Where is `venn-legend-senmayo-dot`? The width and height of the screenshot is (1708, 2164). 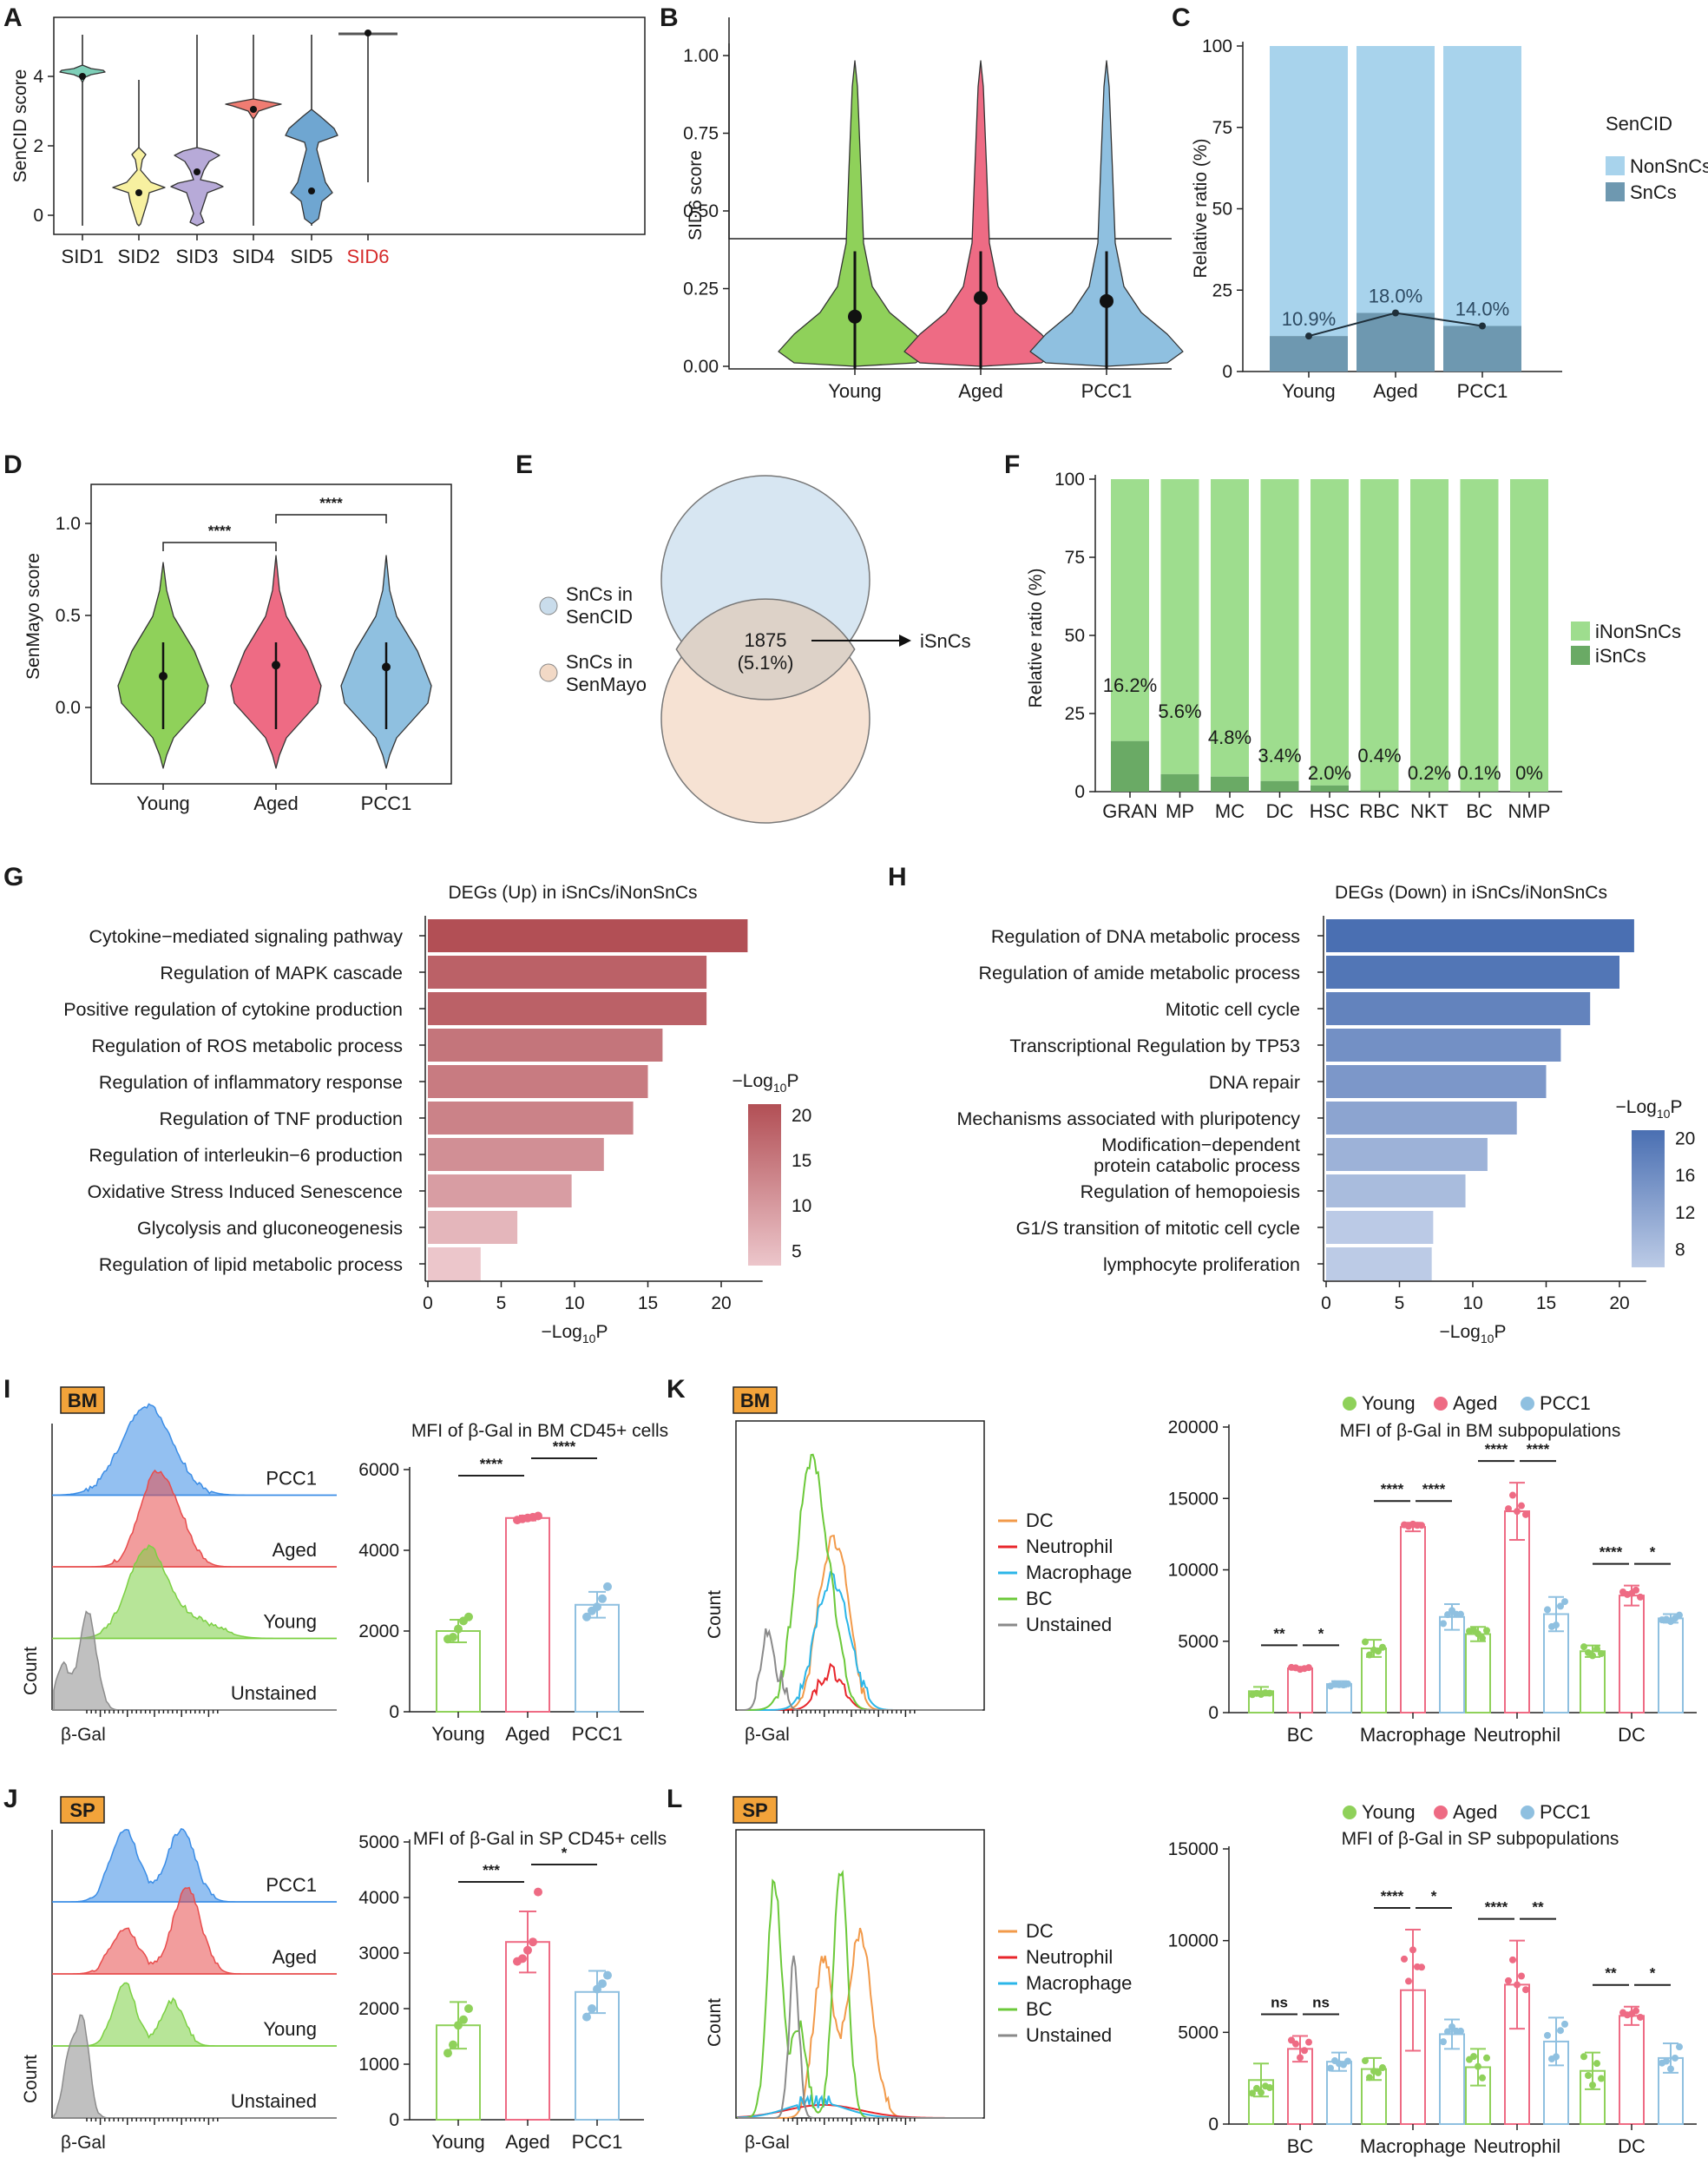 venn-legend-senmayo-dot is located at coordinates (548, 672).